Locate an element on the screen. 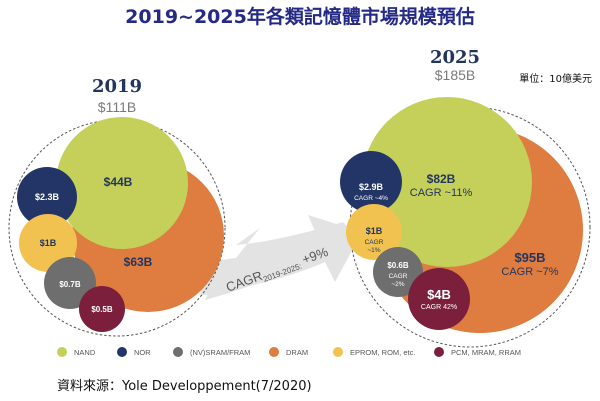 The image size is (600, 401). legend-item-nand: NAND is located at coordinates (76, 352).